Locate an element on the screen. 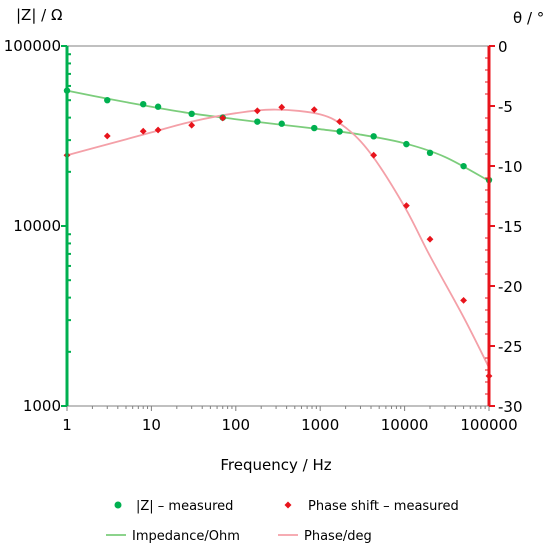  right-axis-title: θ / ° is located at coordinates (528, 18).